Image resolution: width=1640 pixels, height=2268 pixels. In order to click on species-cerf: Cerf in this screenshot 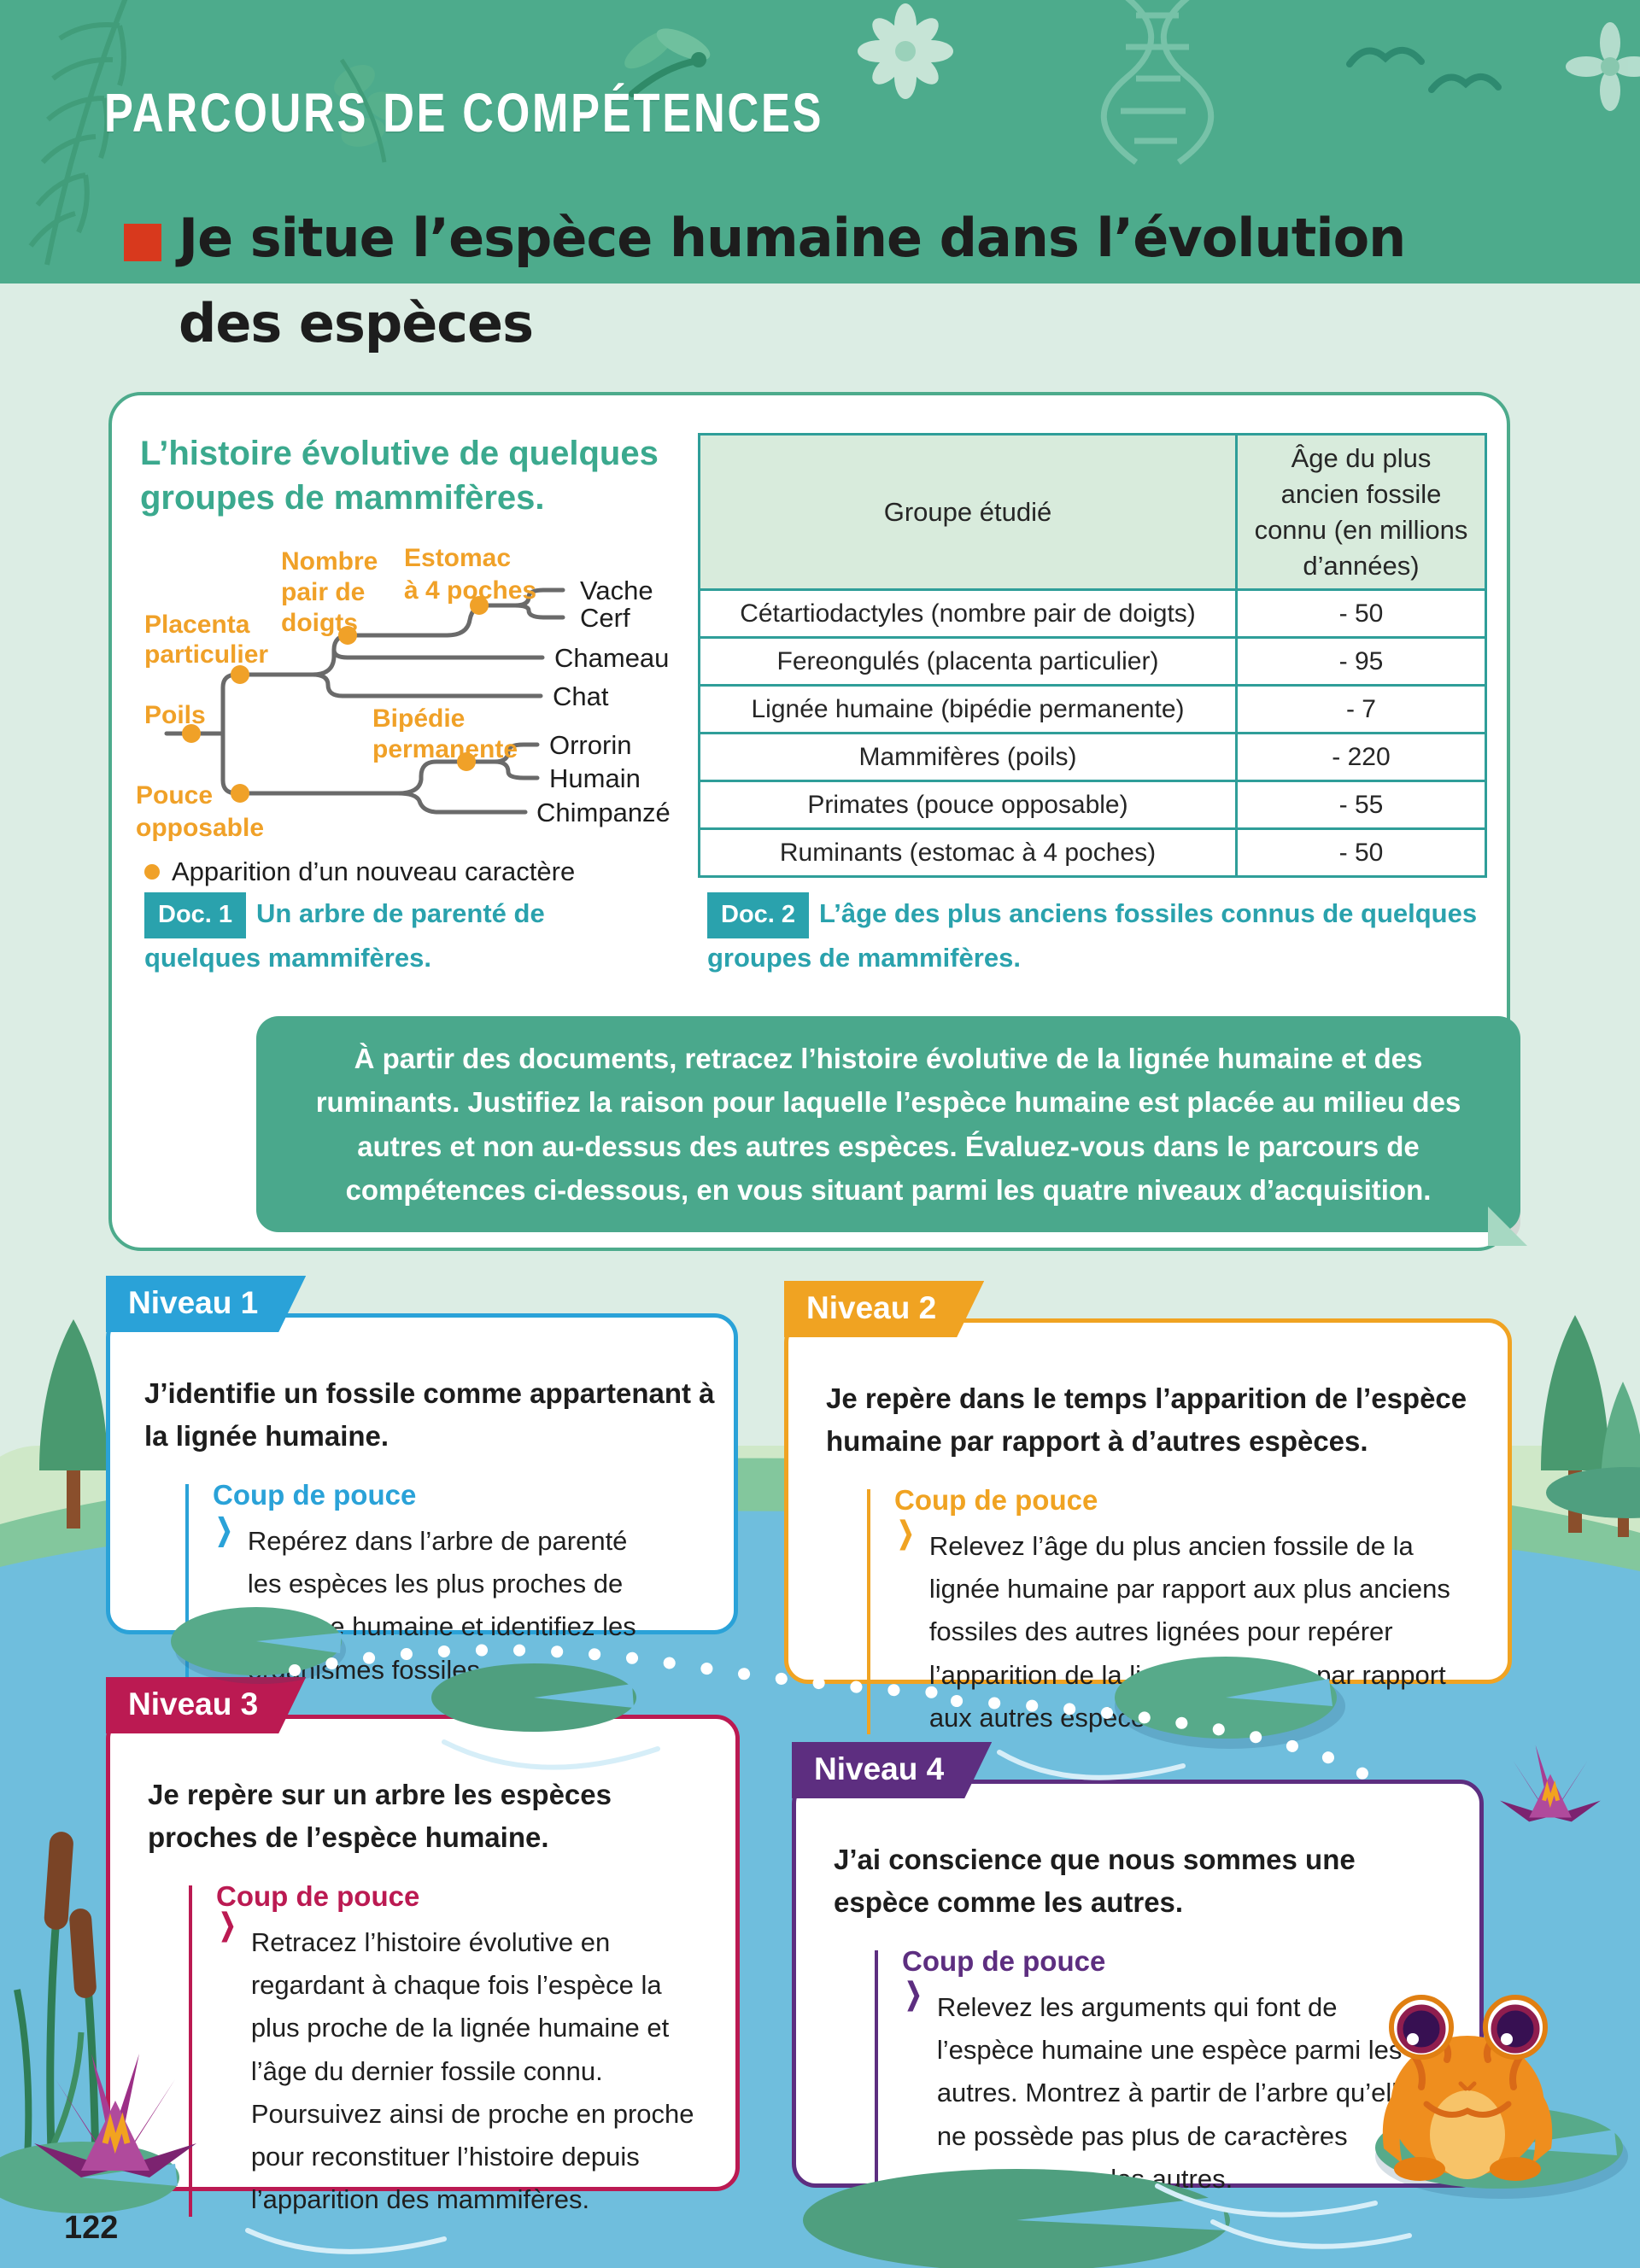, I will do `click(605, 618)`.